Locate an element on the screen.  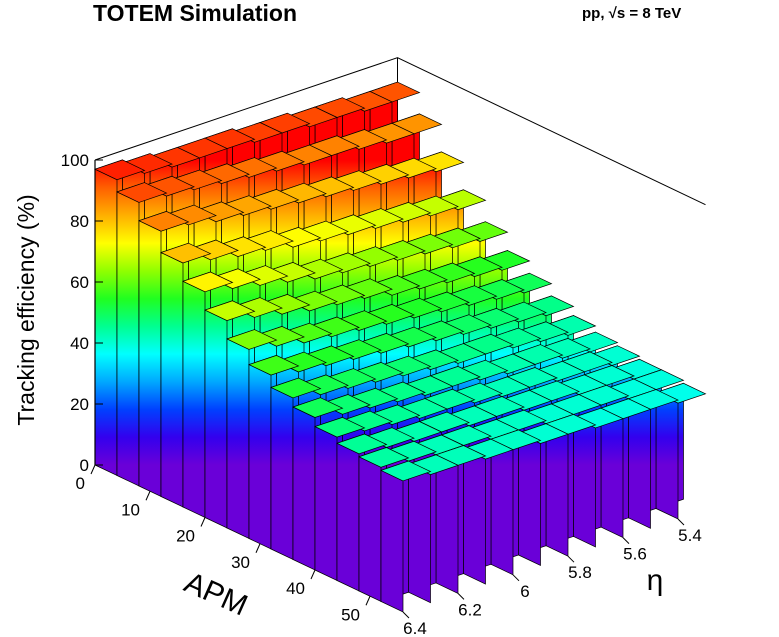
eta-tick-label: 6 is located at coordinates (524, 591).